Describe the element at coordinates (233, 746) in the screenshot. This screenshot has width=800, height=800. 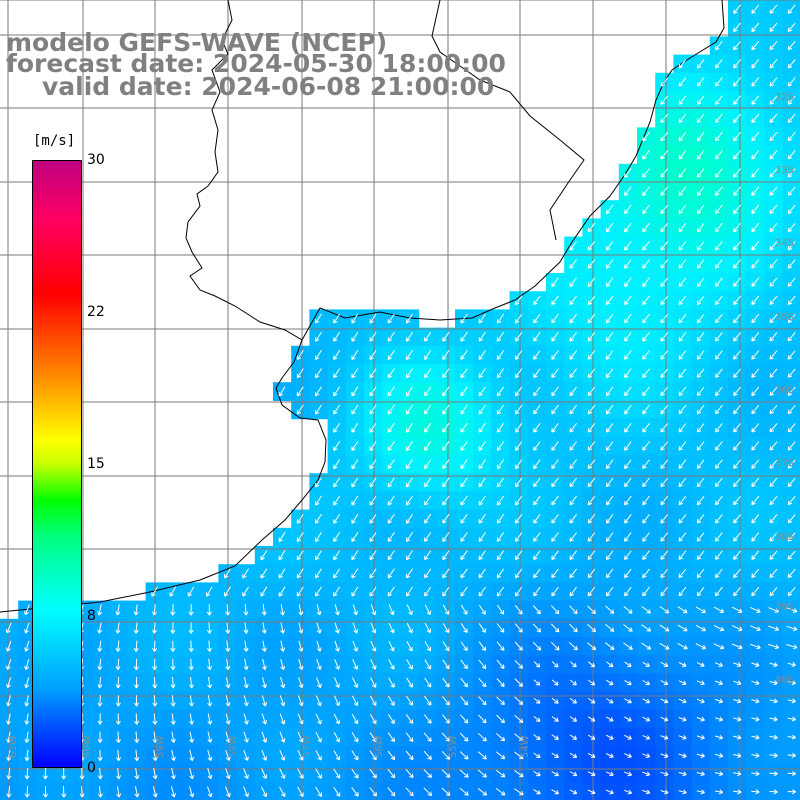
I see `longitude-label: 58W` at that location.